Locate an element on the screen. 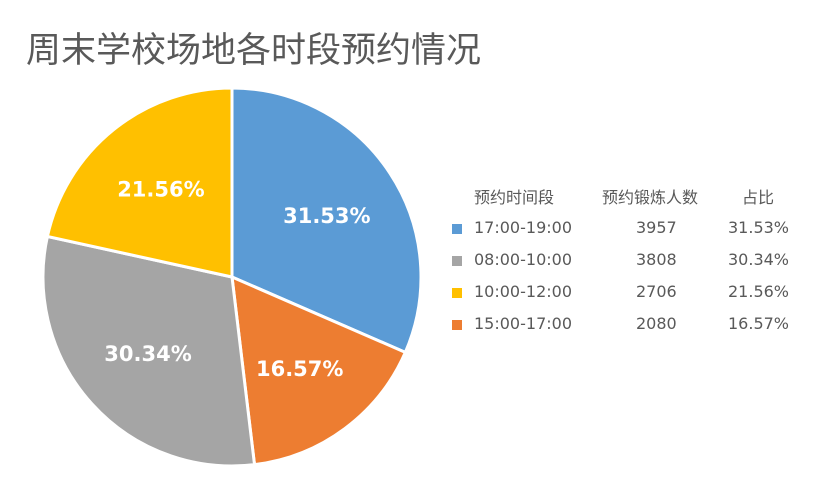  legend-row: 10:00-12:00 2706 21.56% is located at coordinates (632, 294).